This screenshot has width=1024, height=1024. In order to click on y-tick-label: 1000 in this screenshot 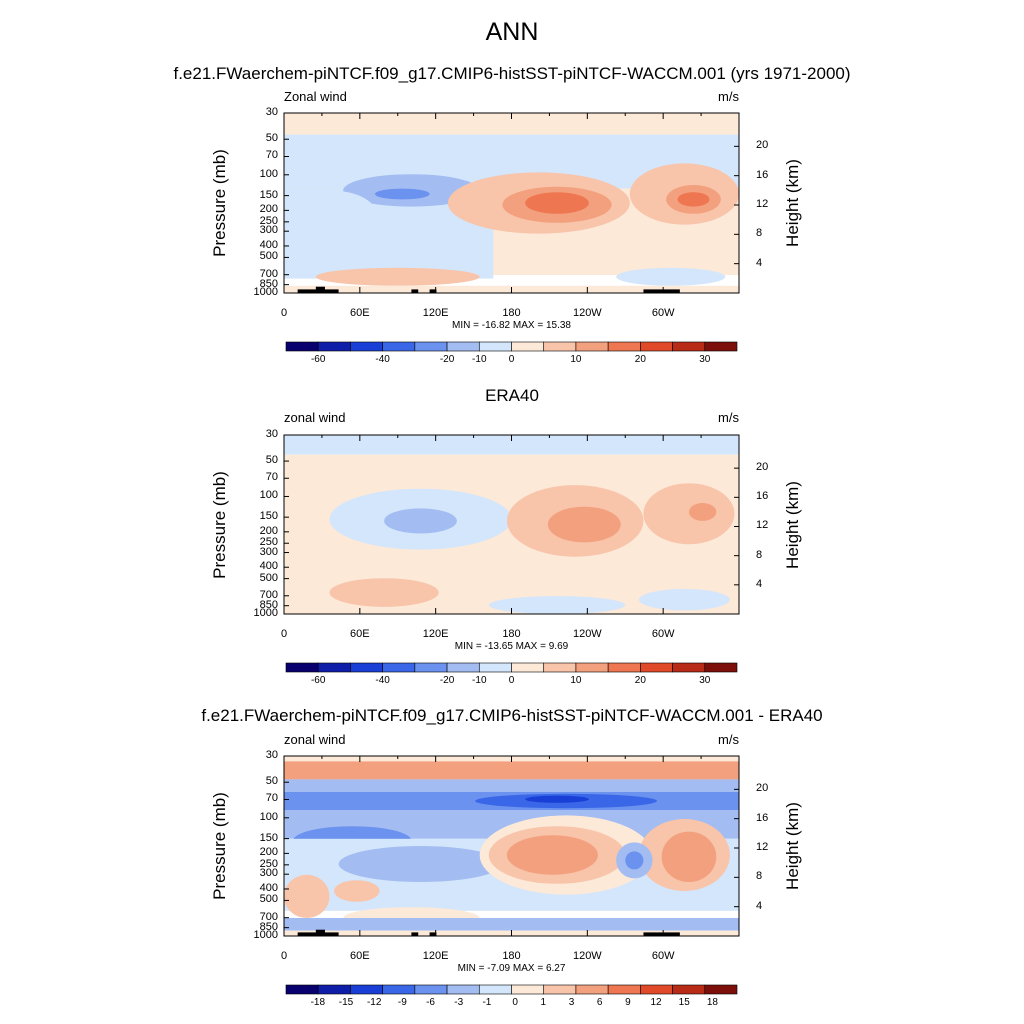, I will do `click(265, 292)`.